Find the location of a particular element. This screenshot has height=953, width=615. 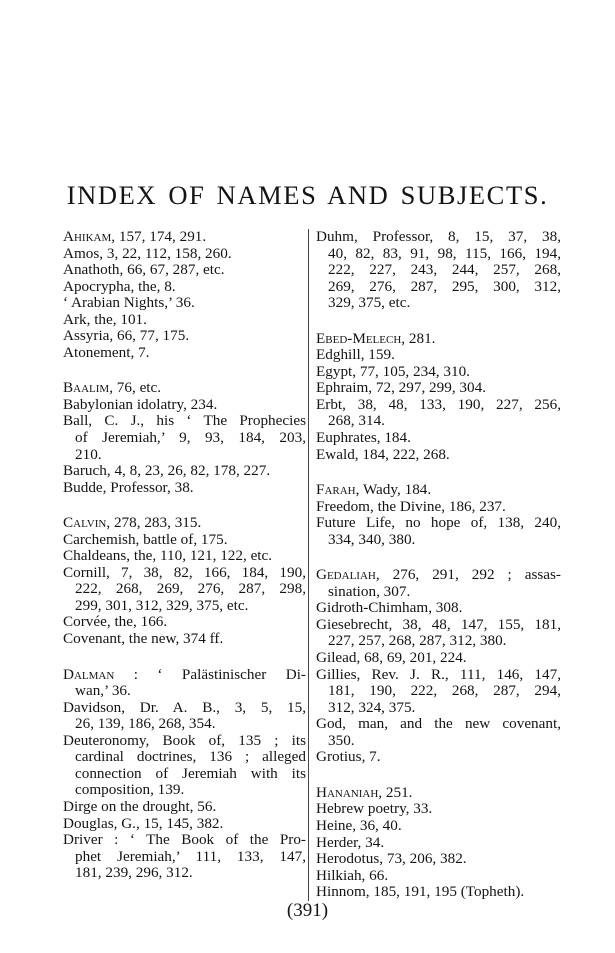

index-entry-text: Douglas, G., 15, 145, 382. is located at coordinates (143, 823).